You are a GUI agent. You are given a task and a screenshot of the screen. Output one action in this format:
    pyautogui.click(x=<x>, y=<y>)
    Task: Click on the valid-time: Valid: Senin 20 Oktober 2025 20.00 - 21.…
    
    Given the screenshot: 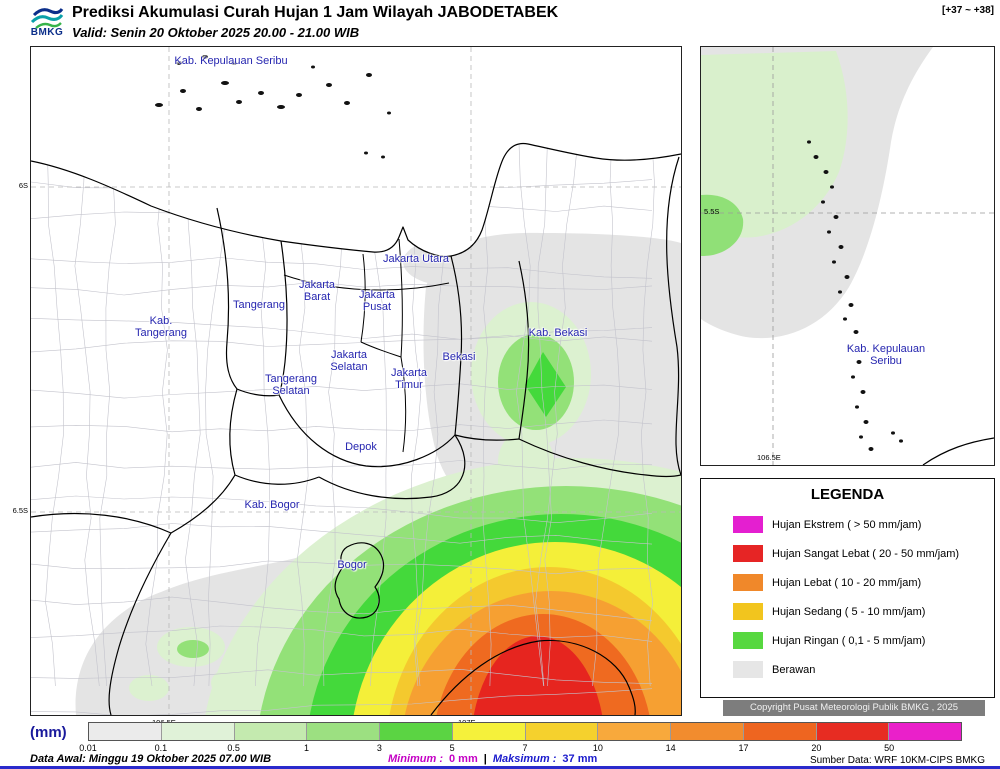 What is the action you would take?
    pyautogui.click(x=216, y=32)
    